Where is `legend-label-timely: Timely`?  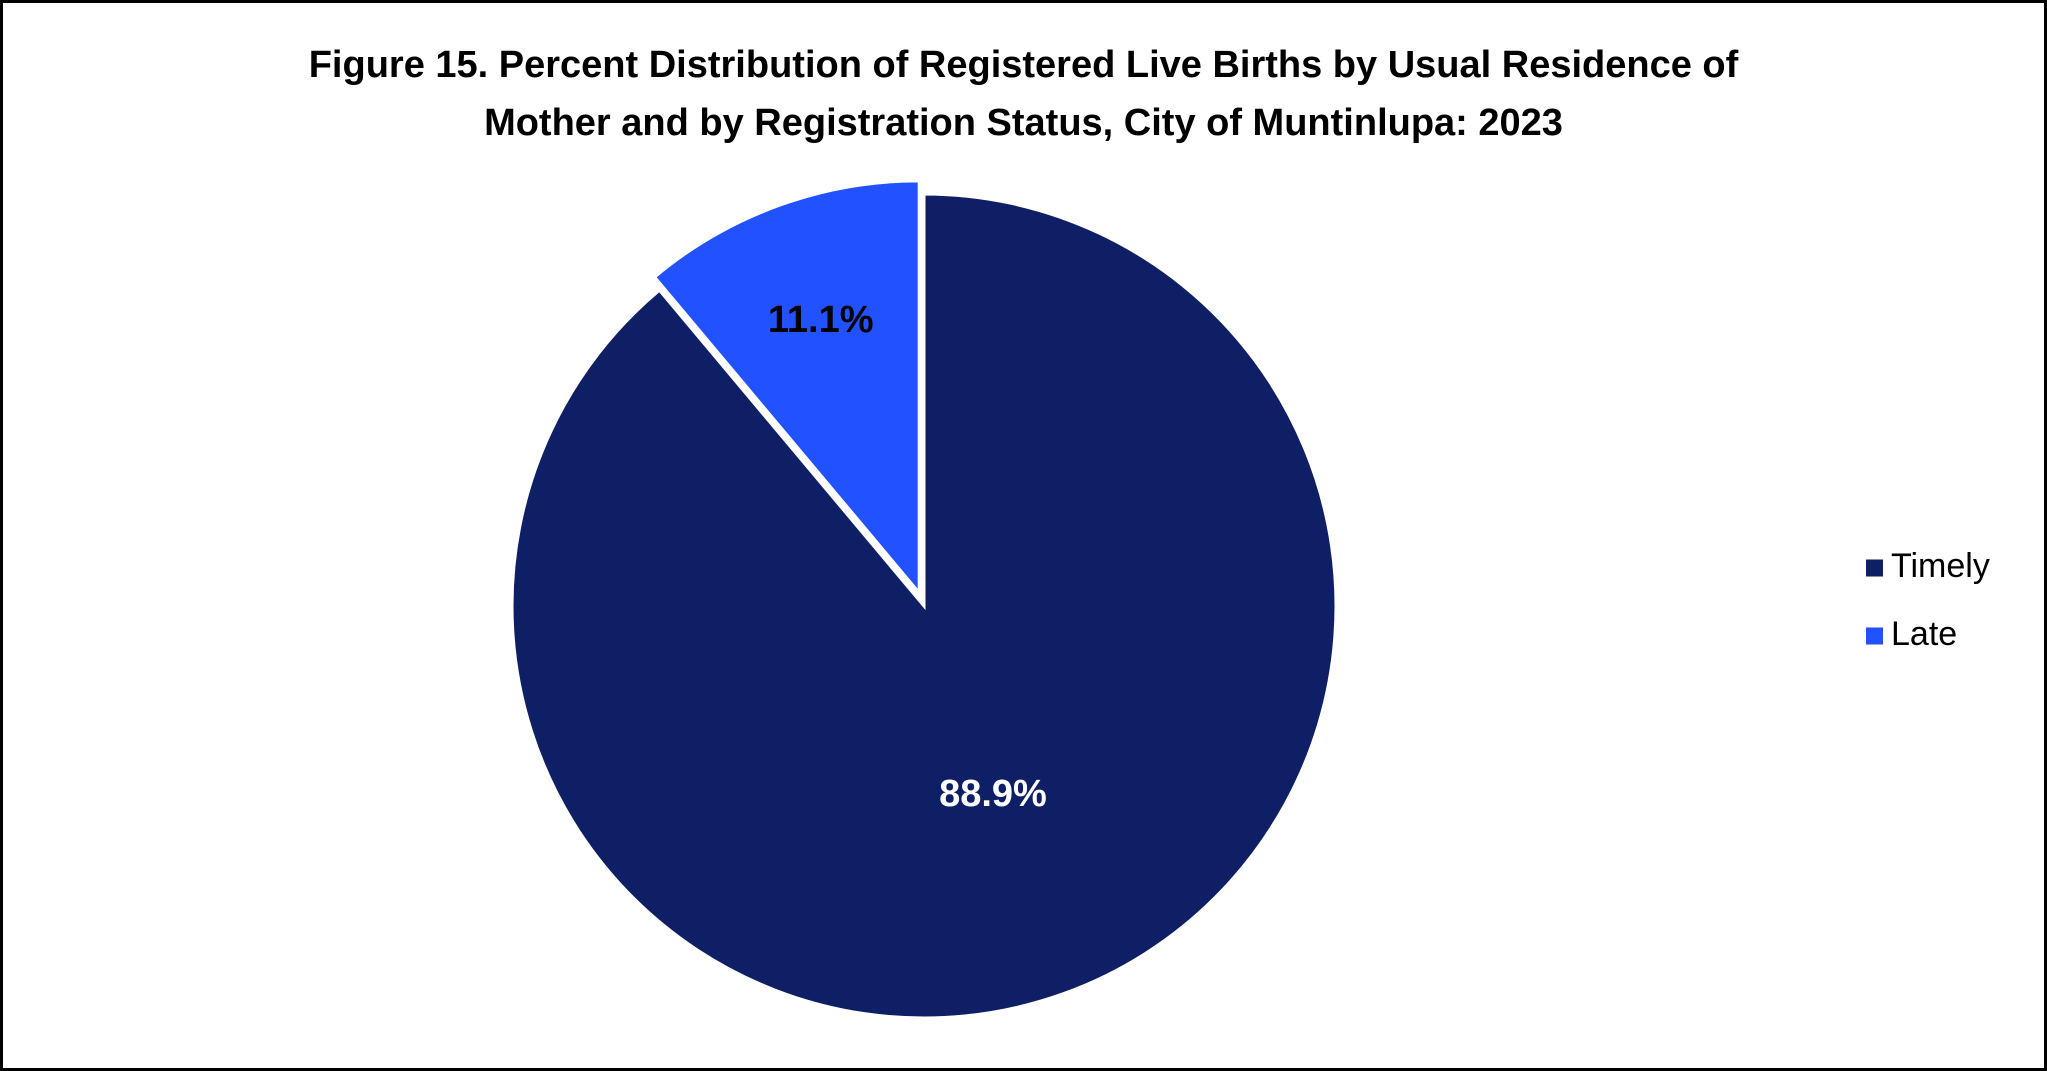 legend-label-timely: Timely is located at coordinates (1940, 566).